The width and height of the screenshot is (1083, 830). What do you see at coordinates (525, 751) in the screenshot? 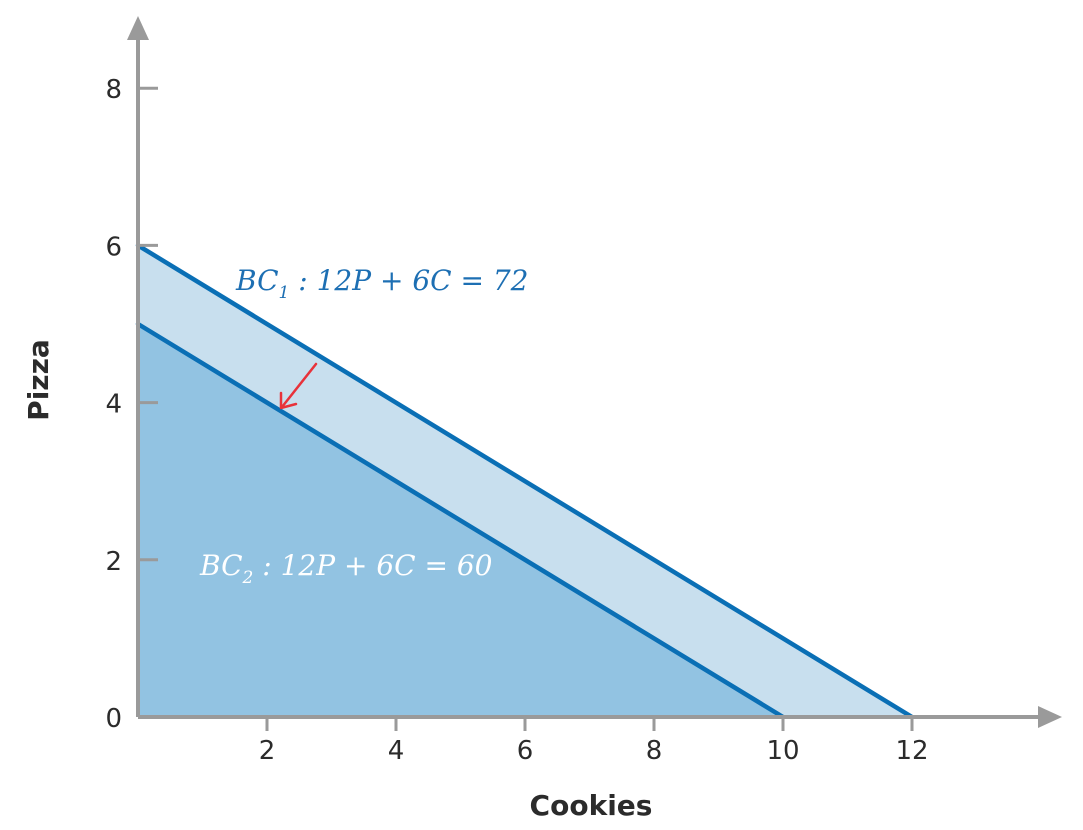
I see `x-tick-label: 6` at bounding box center [525, 751].